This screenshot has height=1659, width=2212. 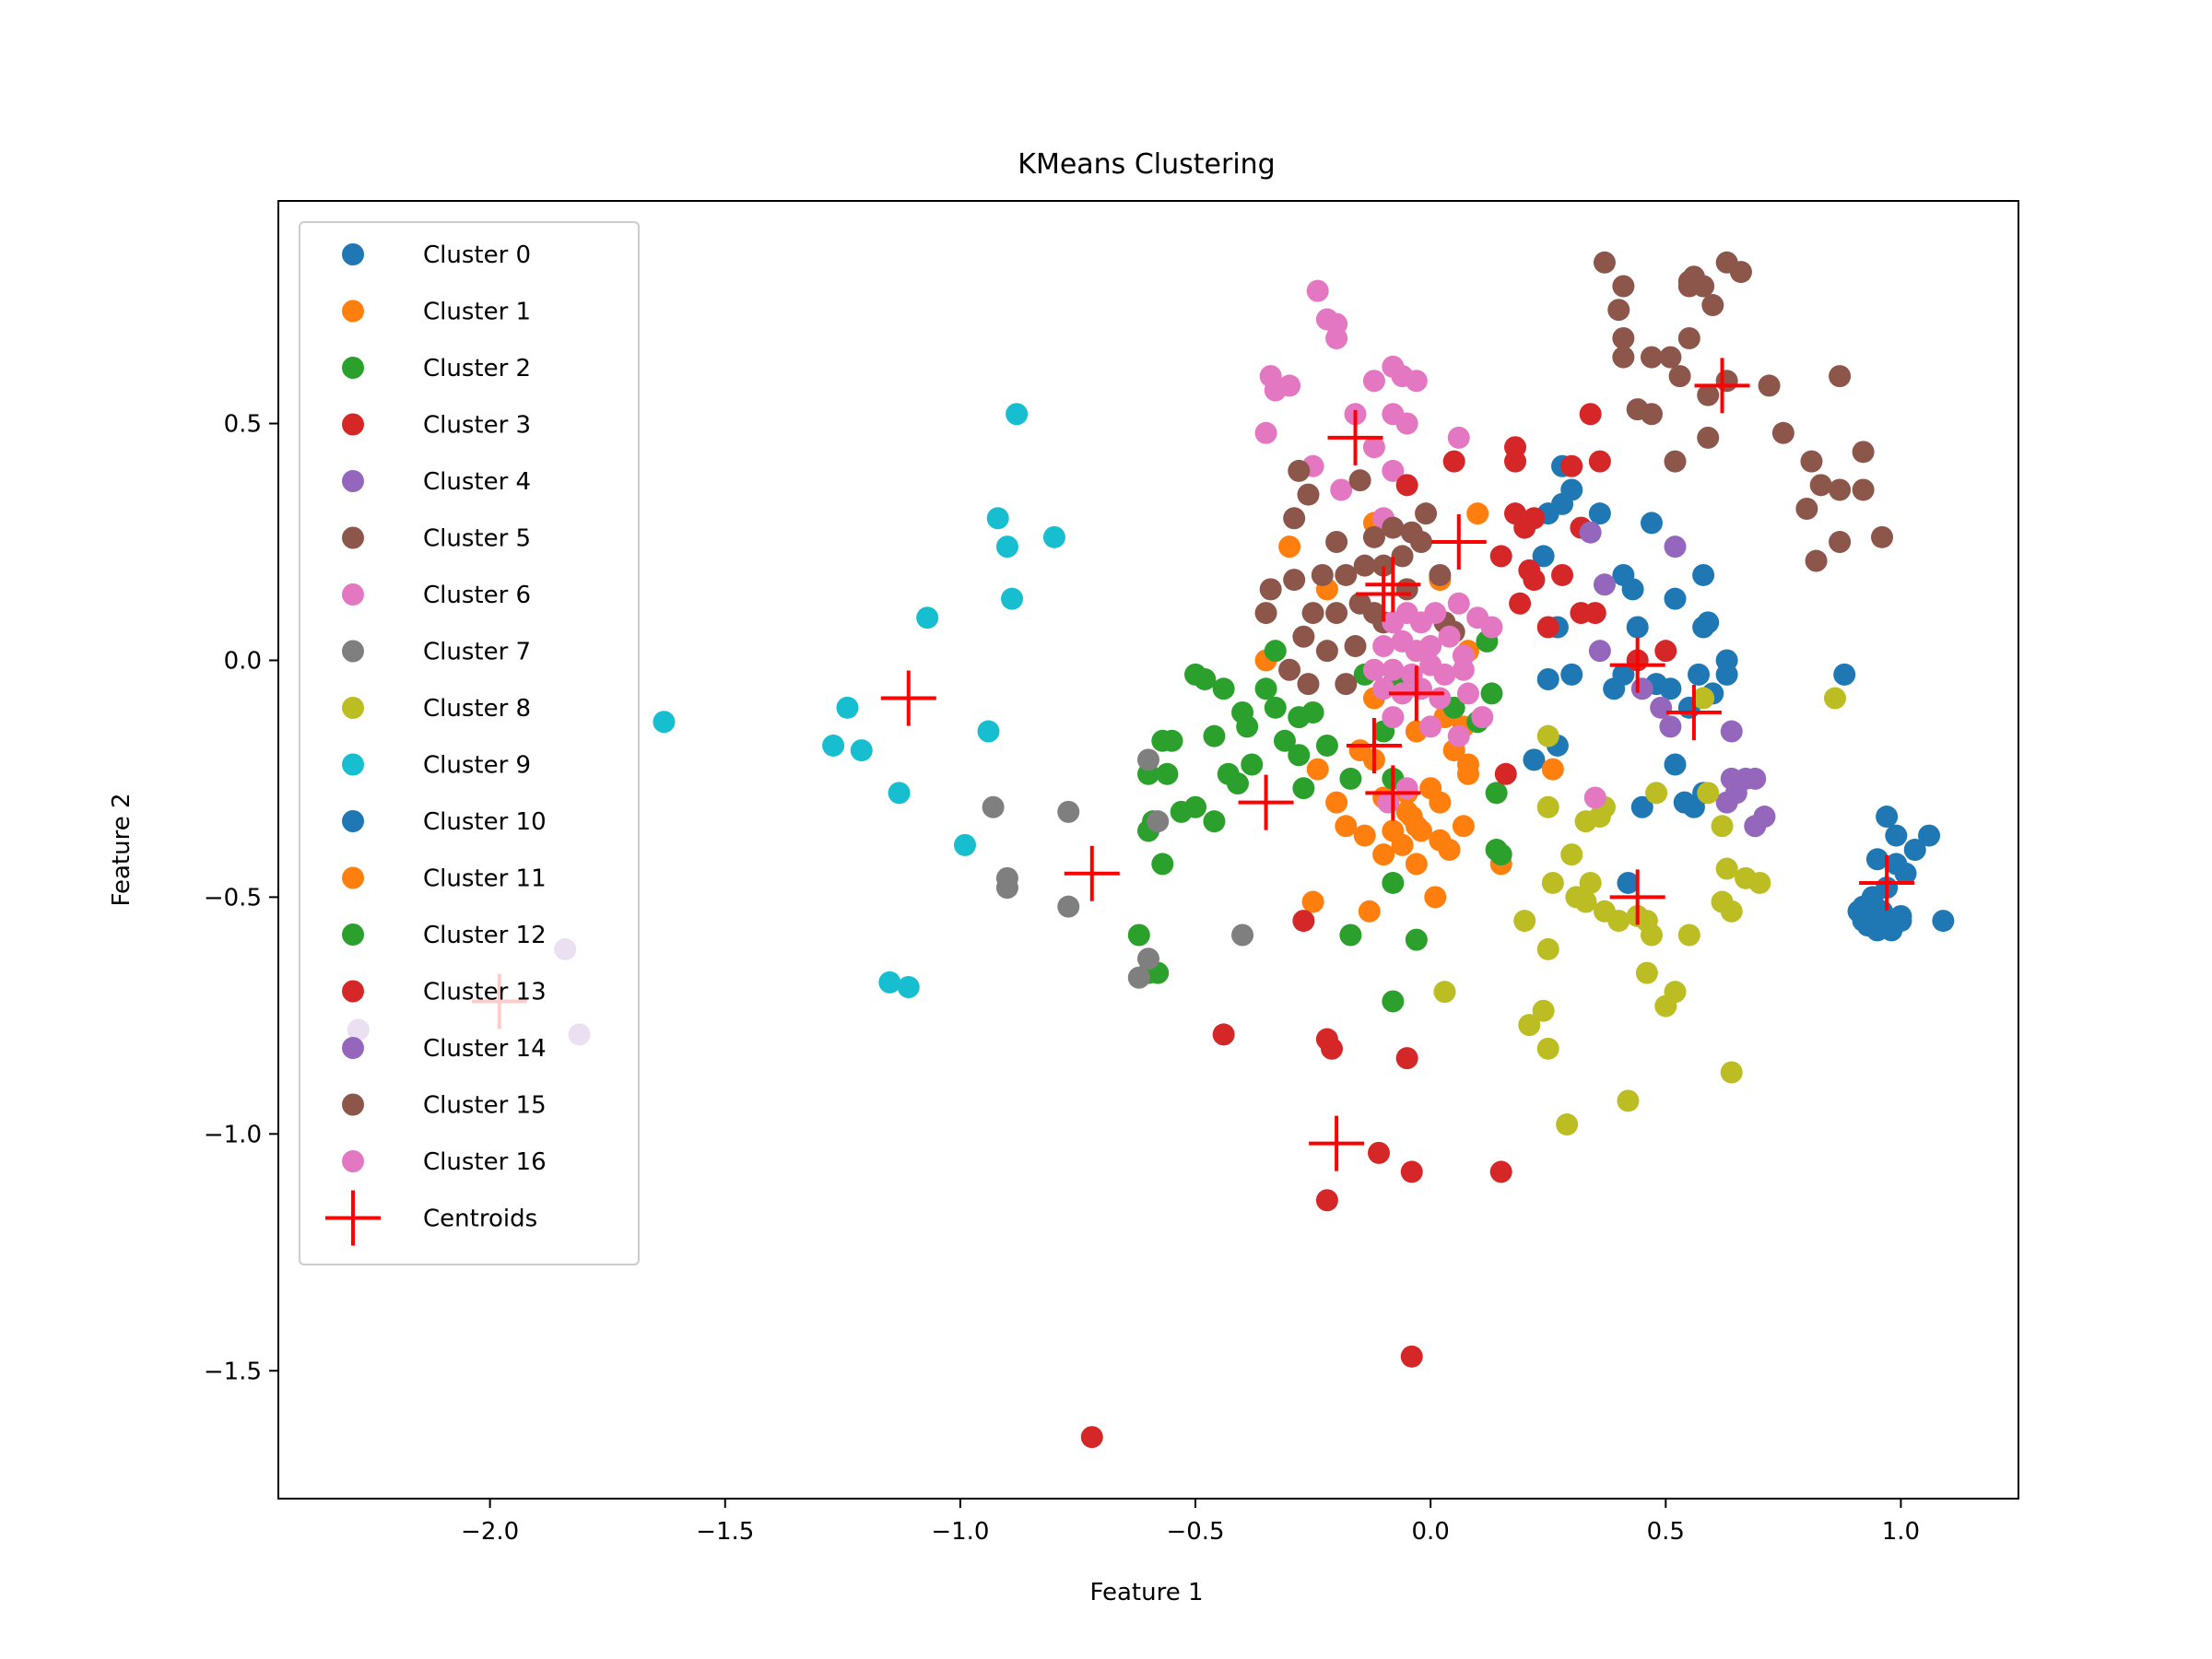 What do you see at coordinates (477, 255) in the screenshot?
I see `legend-label: Cluster 0` at bounding box center [477, 255].